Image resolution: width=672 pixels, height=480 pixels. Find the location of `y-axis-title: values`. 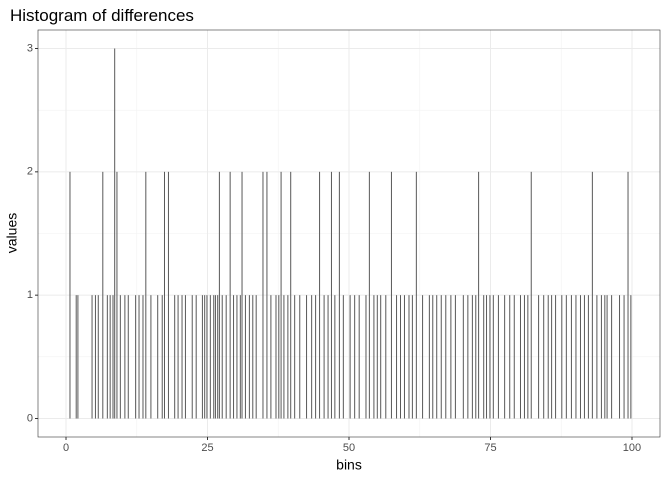

y-axis-title: values is located at coordinates (12, 233).